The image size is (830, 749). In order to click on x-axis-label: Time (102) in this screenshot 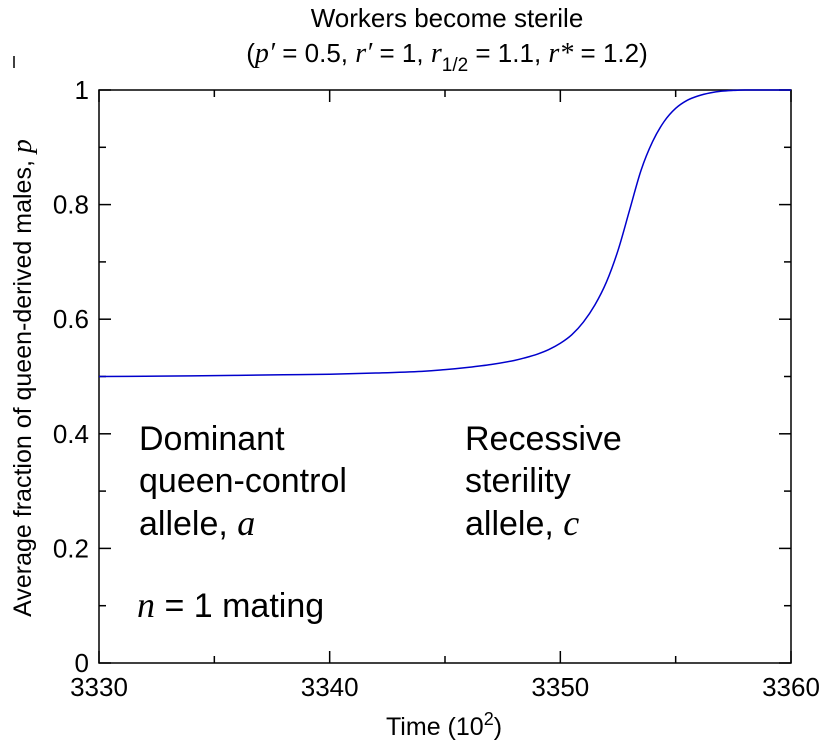, I will do `click(444, 725)`.